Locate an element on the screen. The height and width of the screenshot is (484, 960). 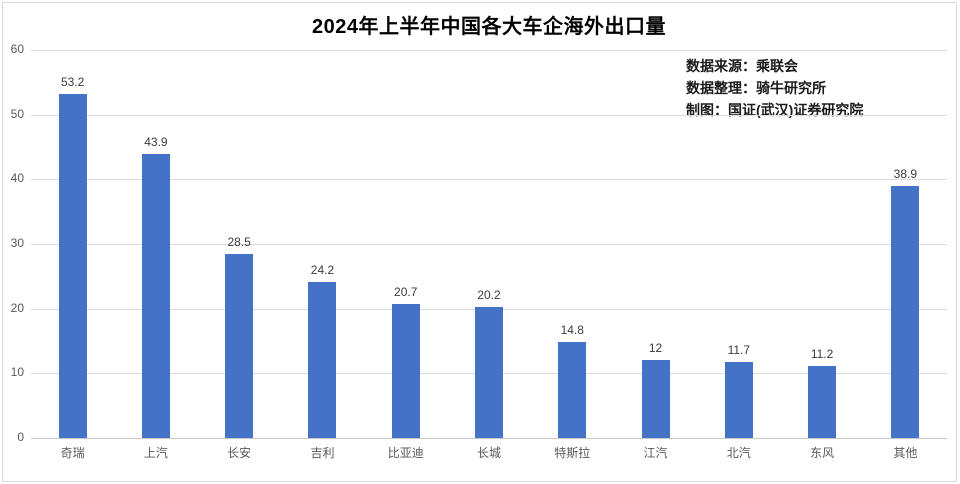
chart-annotations: 数据来源：乘联会 数据整理：骑牛研究所 制图：国证(武汉)证券研究院 is located at coordinates (774, 88).